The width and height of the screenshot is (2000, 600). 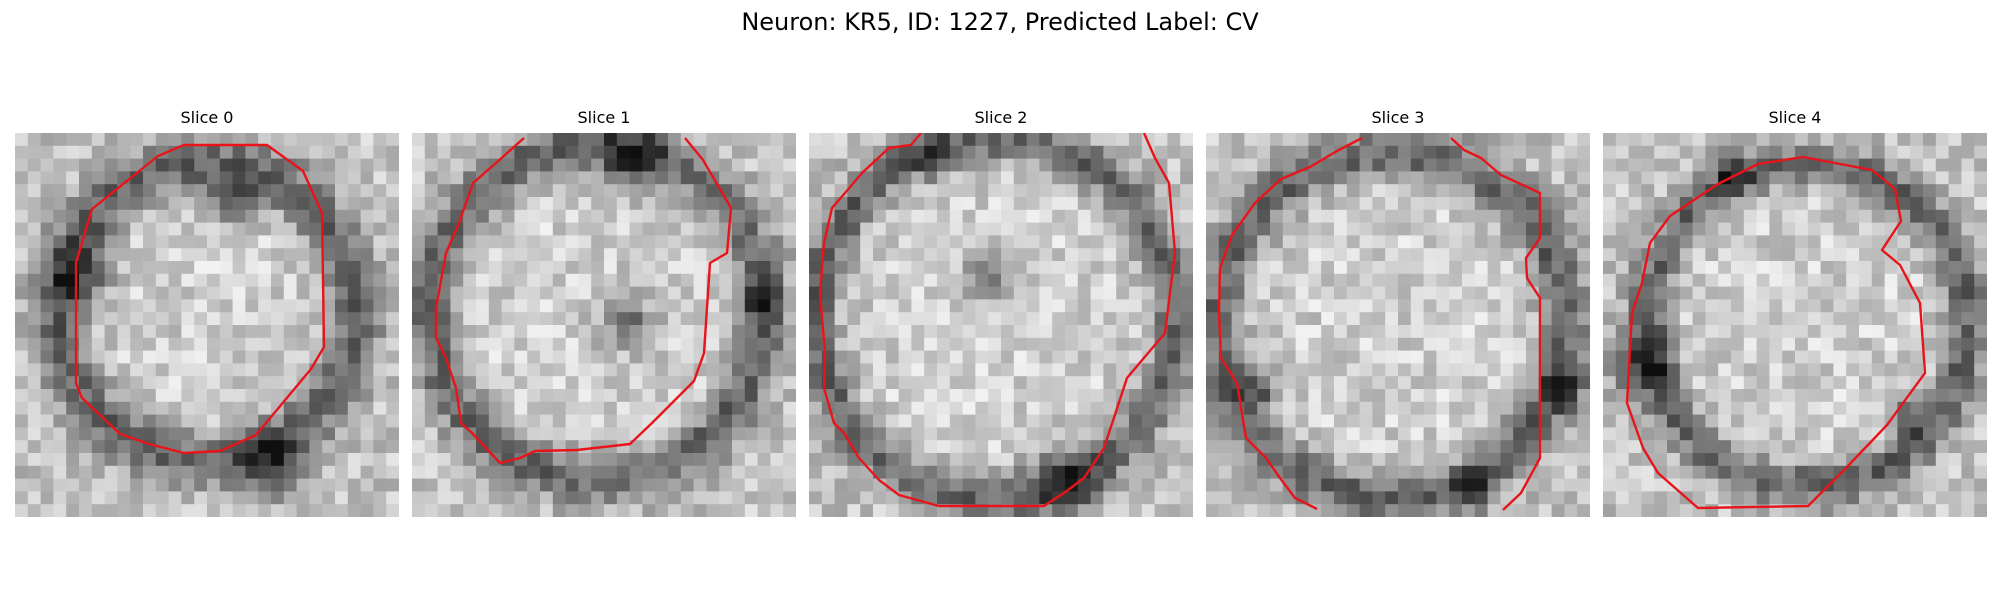 I want to click on slice-panel-4: Slice 4, so click(x=1795, y=312).